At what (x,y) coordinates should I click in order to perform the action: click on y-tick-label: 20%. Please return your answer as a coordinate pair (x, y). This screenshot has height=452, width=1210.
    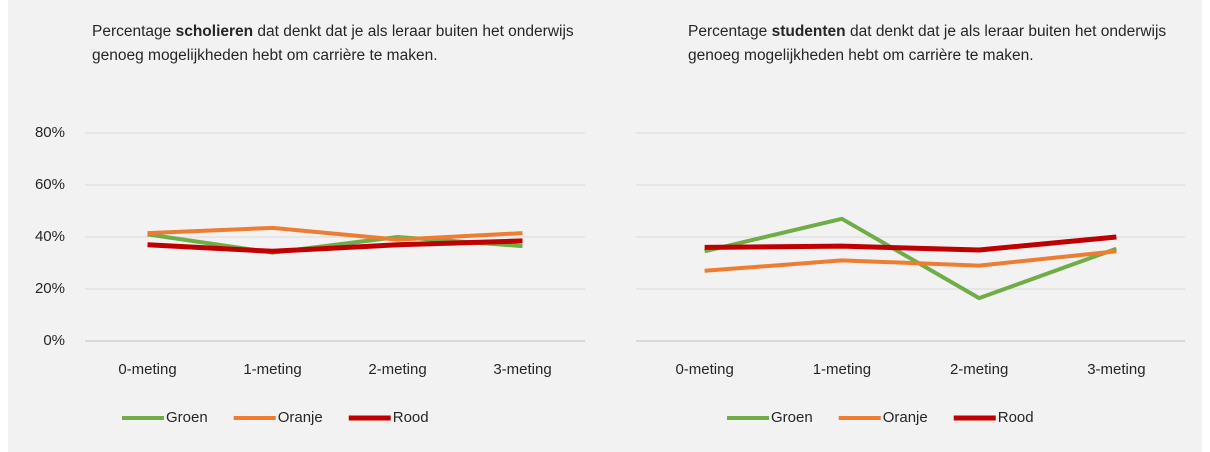
    Looking at the image, I should click on (50, 288).